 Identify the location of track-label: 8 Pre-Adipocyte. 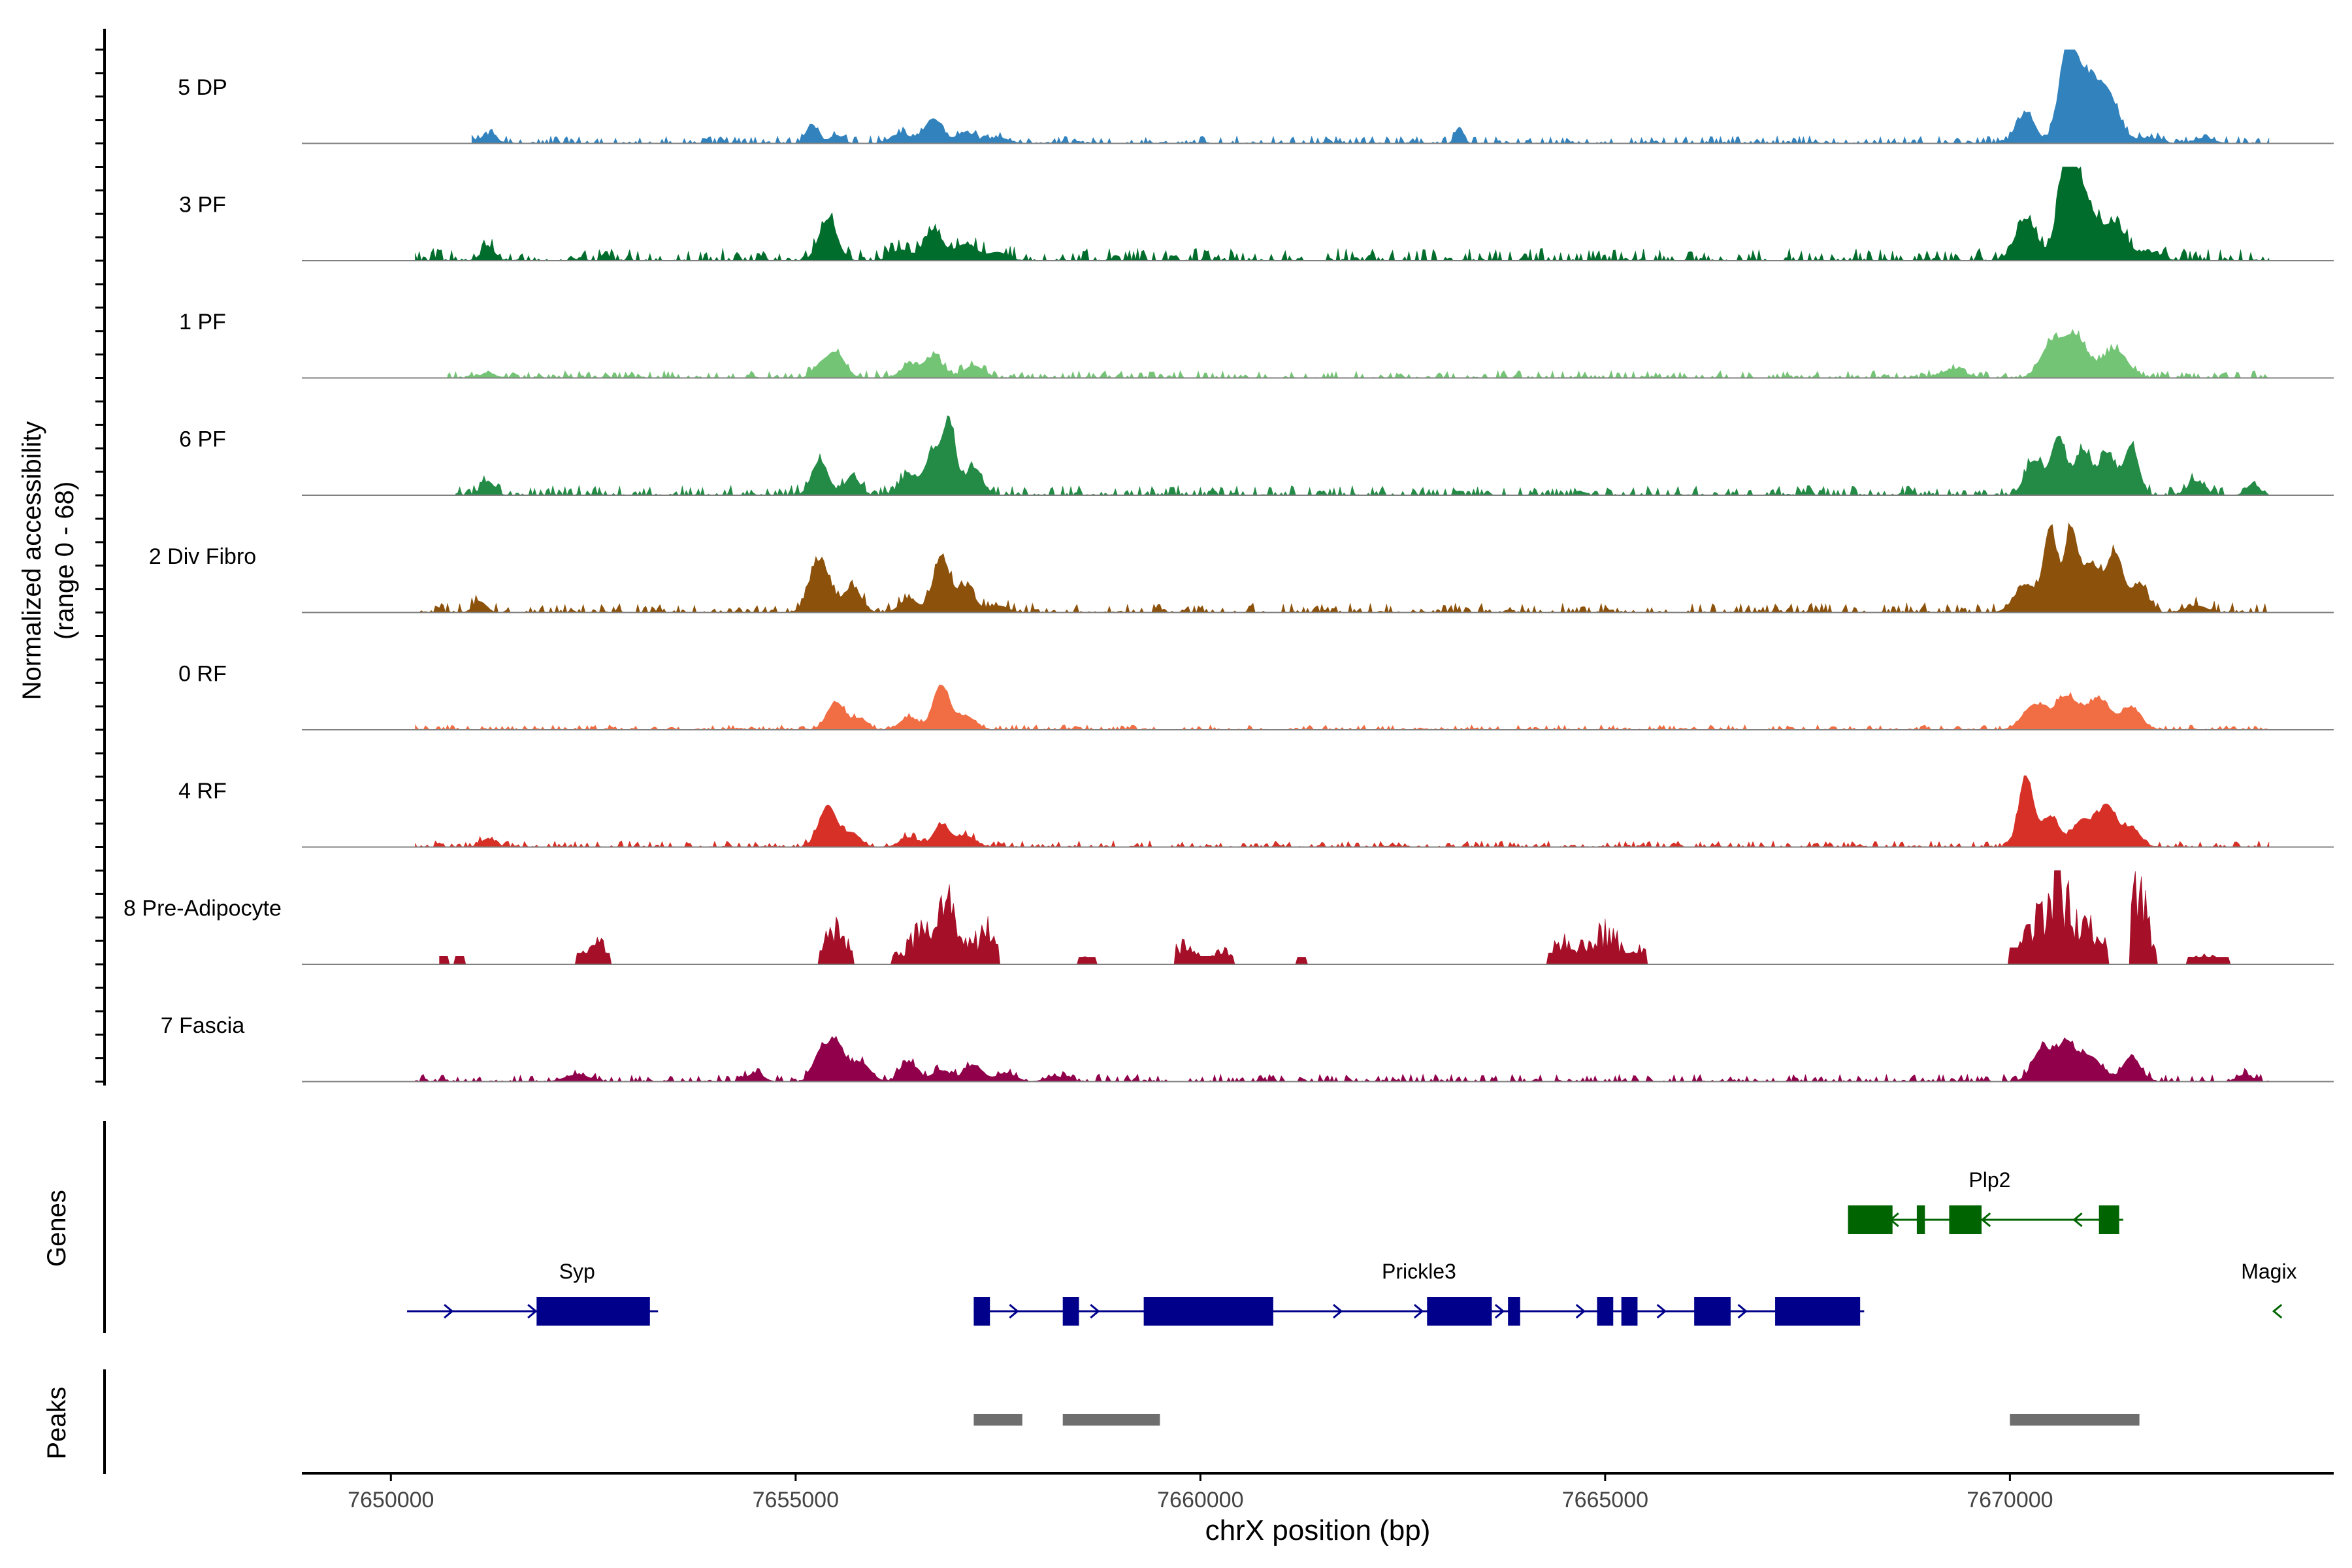
(202, 908).